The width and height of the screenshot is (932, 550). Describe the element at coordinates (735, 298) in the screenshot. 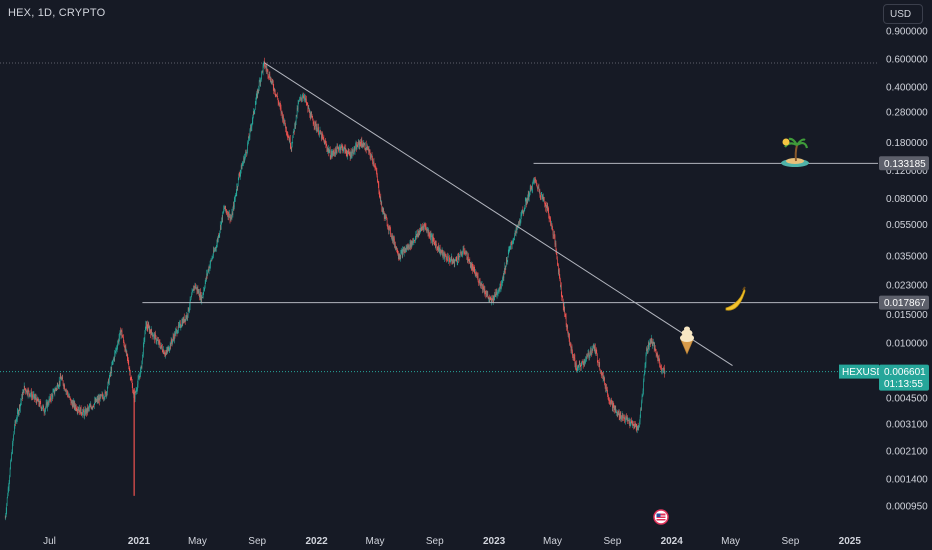

I see `banana-icon` at that location.